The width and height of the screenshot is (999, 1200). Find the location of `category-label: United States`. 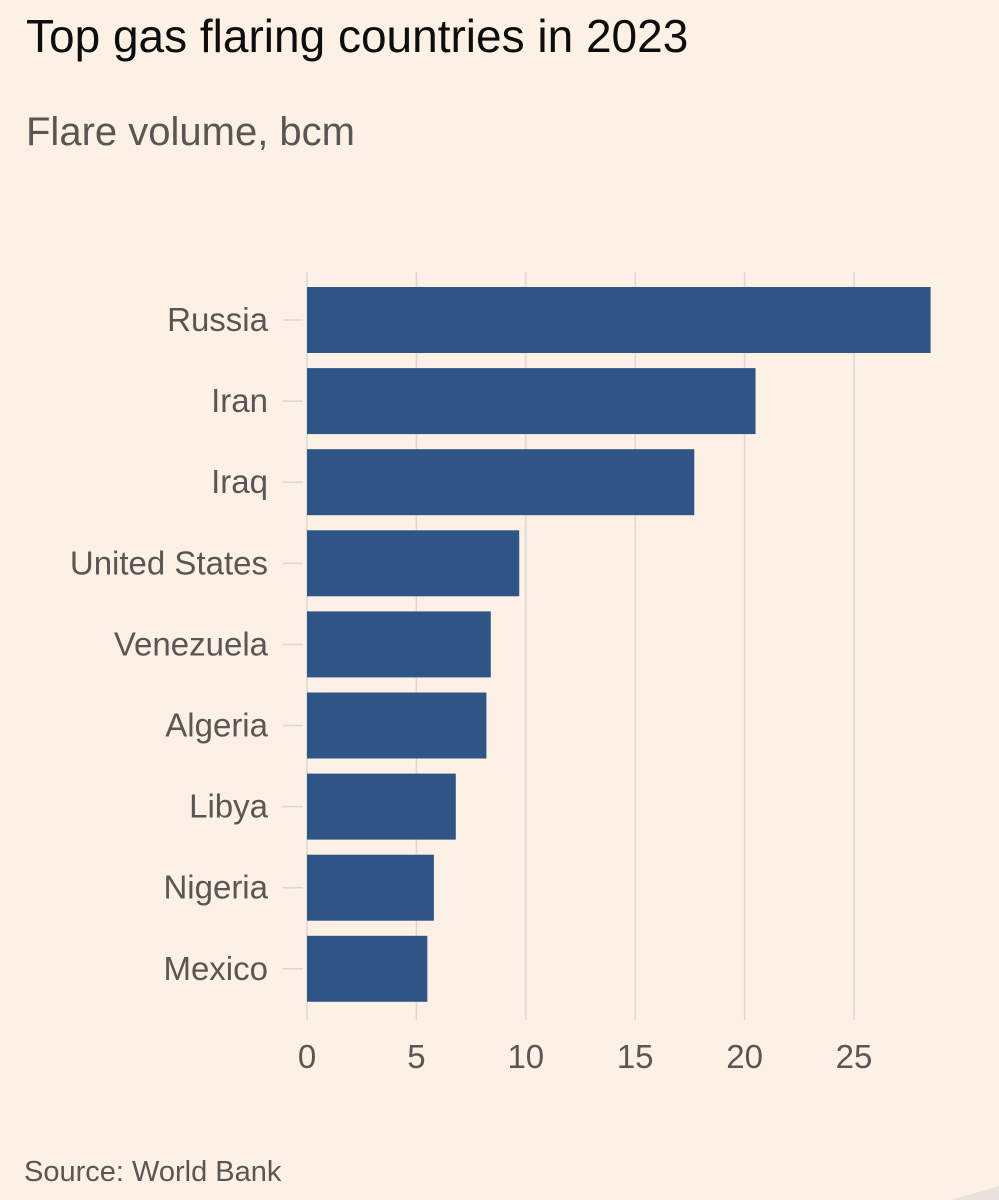

category-label: United States is located at coordinates (169, 562).